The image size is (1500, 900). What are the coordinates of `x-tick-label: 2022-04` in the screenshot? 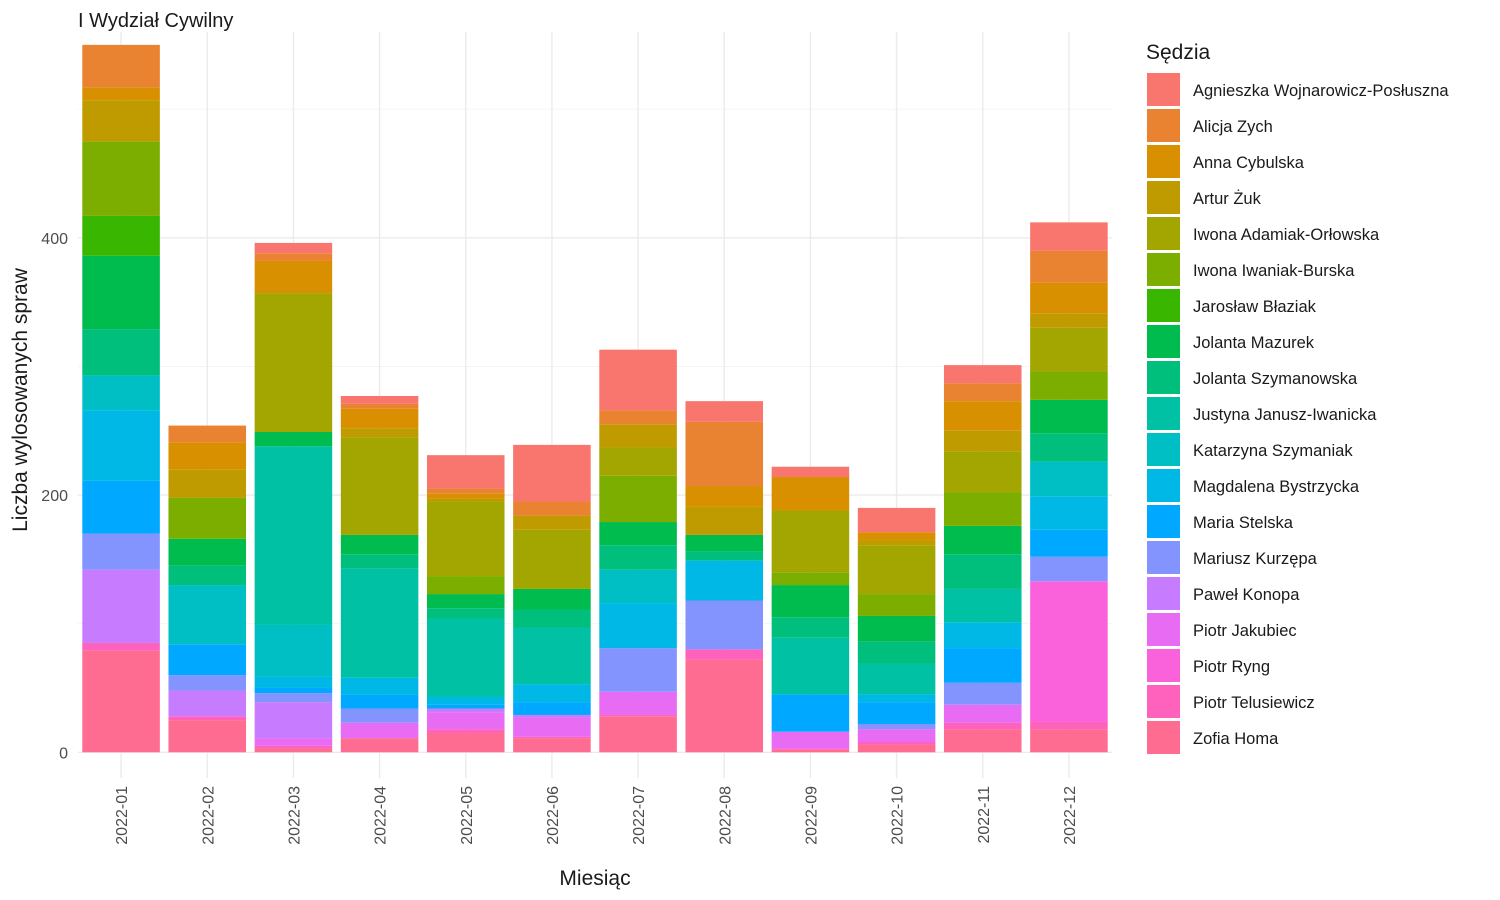 It's located at (381, 815).